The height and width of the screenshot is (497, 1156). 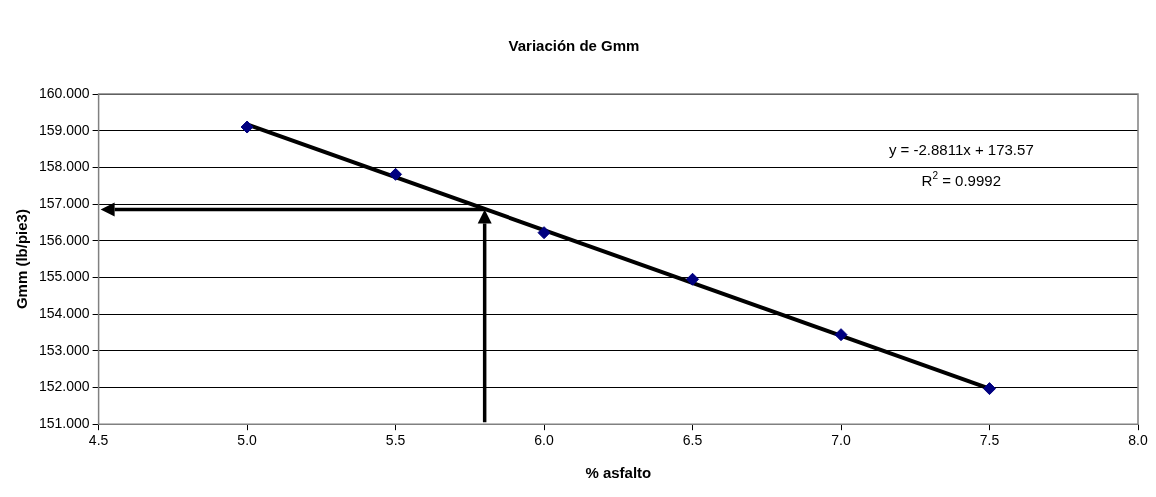 What do you see at coordinates (64, 129) in the screenshot?
I see `y-tick-label: 159.000` at bounding box center [64, 129].